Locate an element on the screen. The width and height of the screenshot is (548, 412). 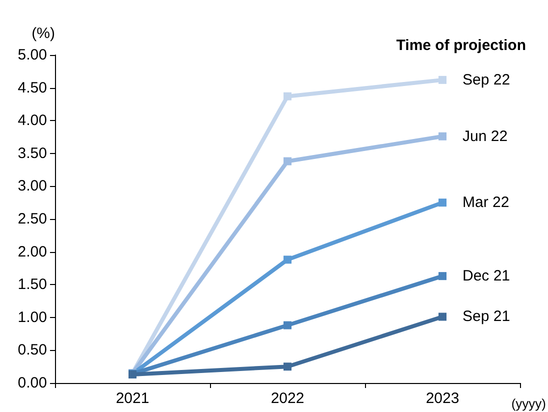
series-label: Jun 22 is located at coordinates (485, 136).